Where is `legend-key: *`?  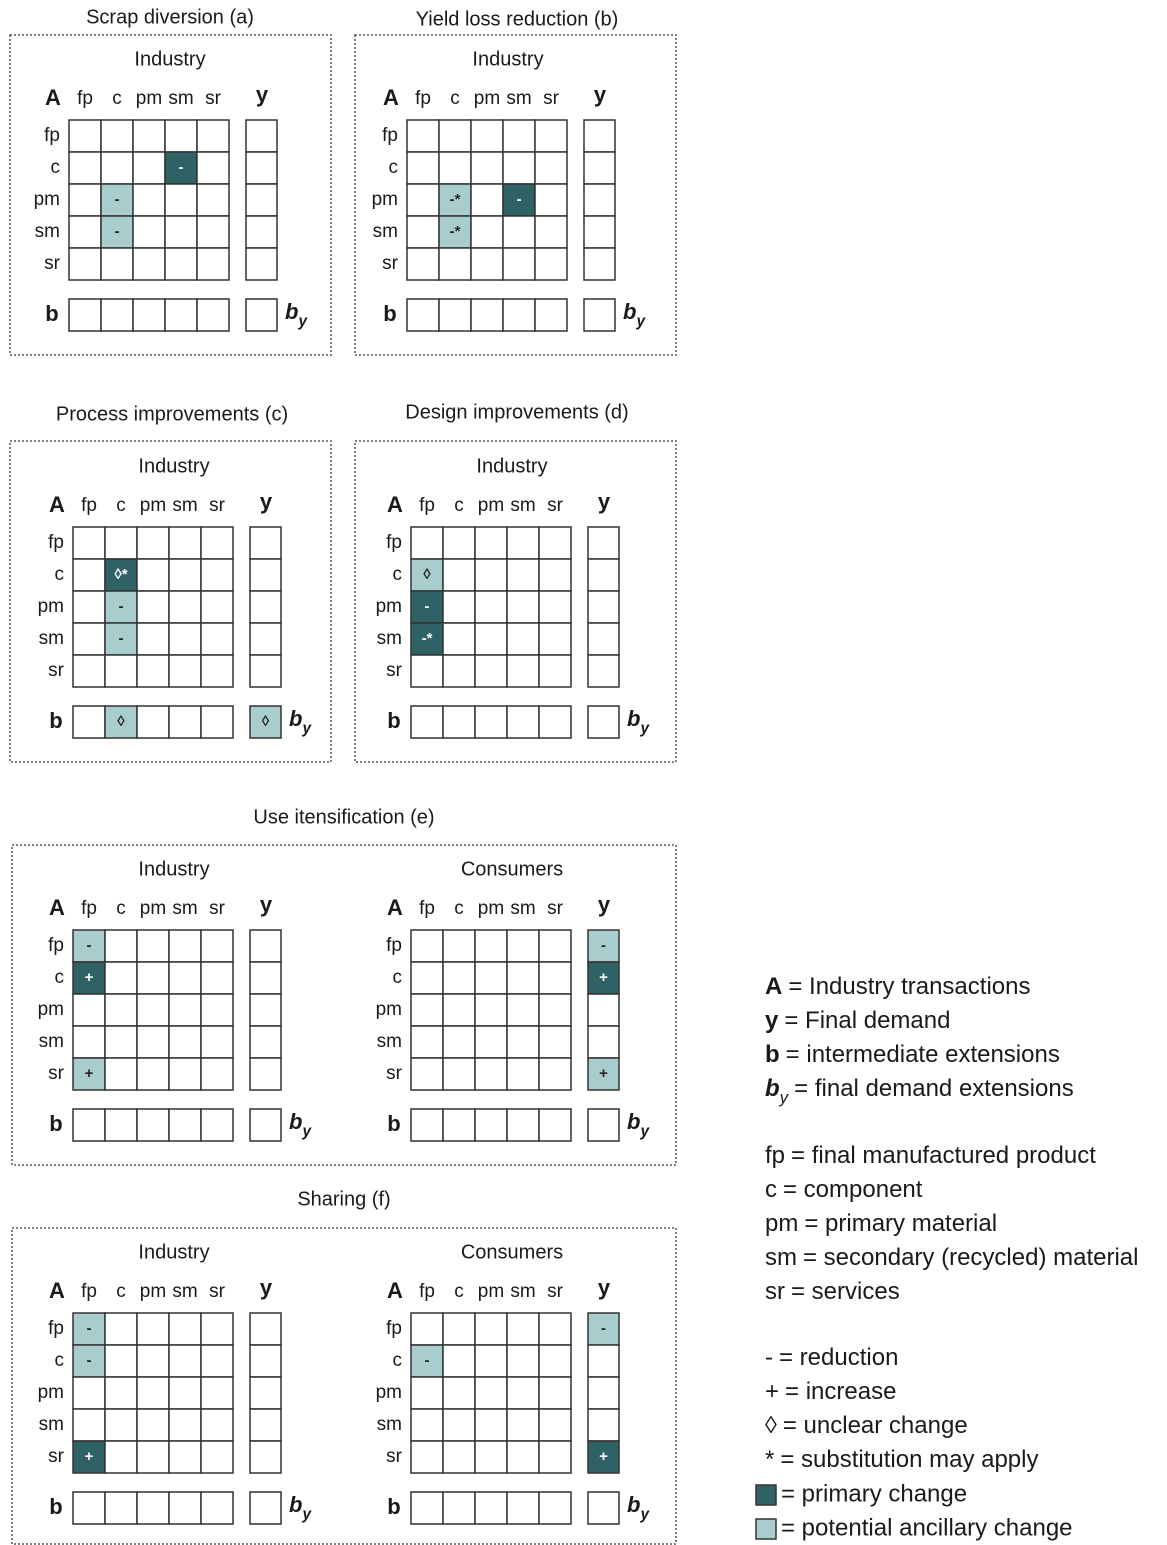
legend-key: * is located at coordinates (769, 1459).